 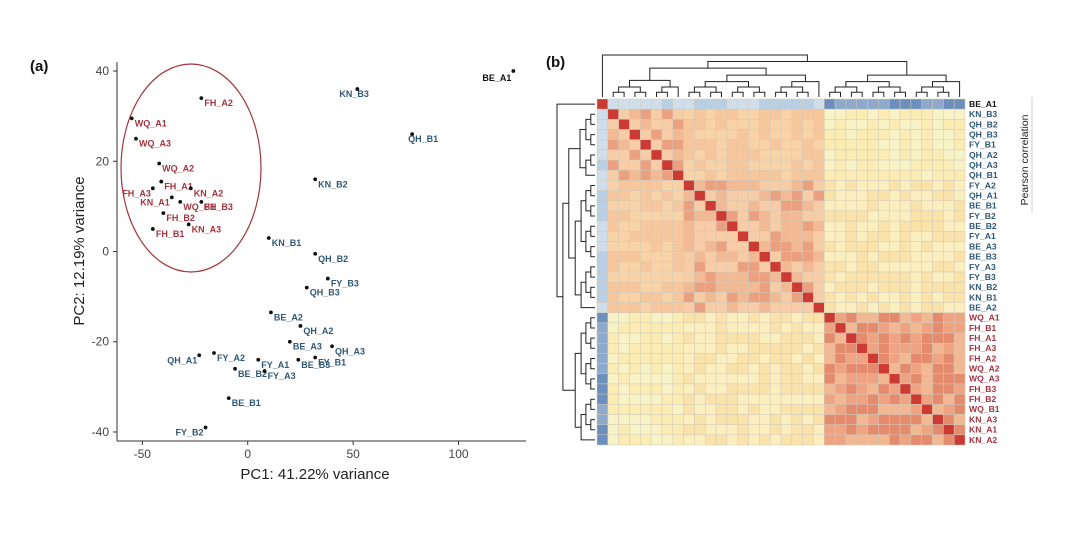 What do you see at coordinates (982, 328) in the screenshot?
I see `row-label: FH_B1` at bounding box center [982, 328].